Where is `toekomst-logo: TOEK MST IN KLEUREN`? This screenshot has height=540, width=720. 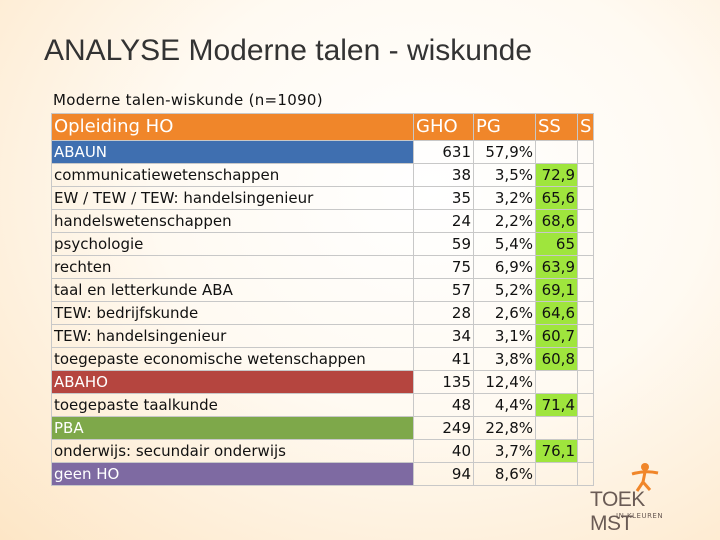 toekomst-logo: TOEK MST IN KLEUREN is located at coordinates (640, 498).